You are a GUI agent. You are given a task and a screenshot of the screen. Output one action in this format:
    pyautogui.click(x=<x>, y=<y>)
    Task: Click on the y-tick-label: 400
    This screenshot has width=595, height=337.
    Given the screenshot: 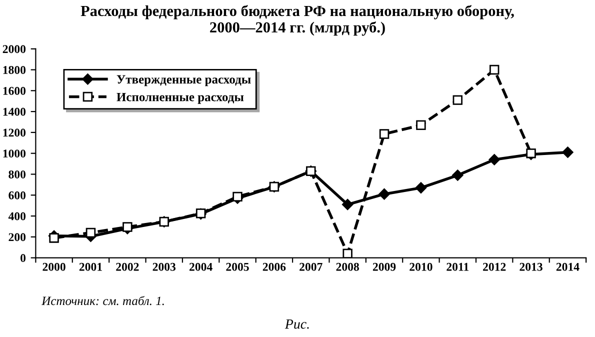 What is the action you would take?
    pyautogui.click(x=17, y=216)
    